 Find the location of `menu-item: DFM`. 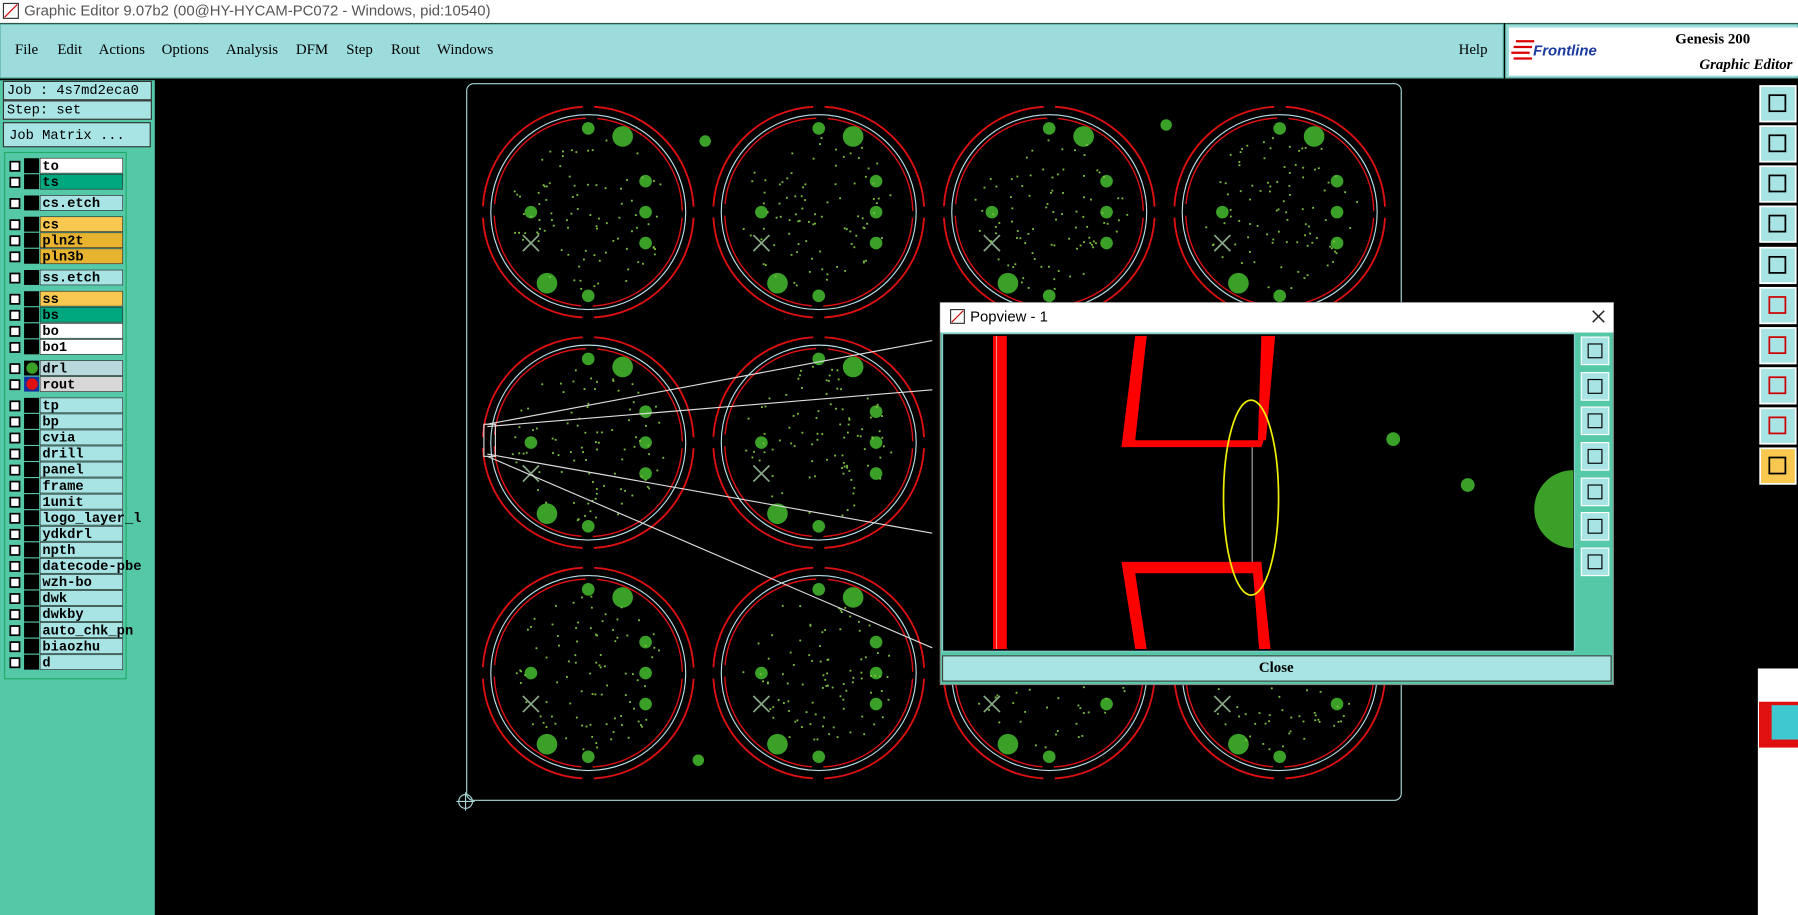

menu-item: DFM is located at coordinates (312, 50).